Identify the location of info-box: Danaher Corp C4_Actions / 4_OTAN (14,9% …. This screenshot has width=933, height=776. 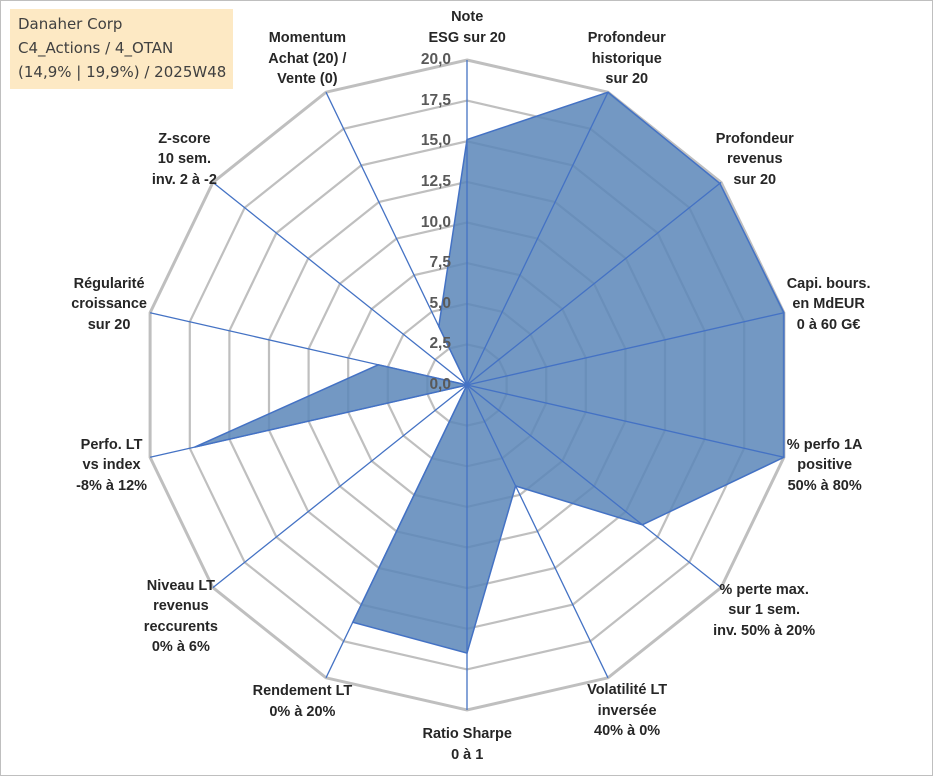
(121, 49).